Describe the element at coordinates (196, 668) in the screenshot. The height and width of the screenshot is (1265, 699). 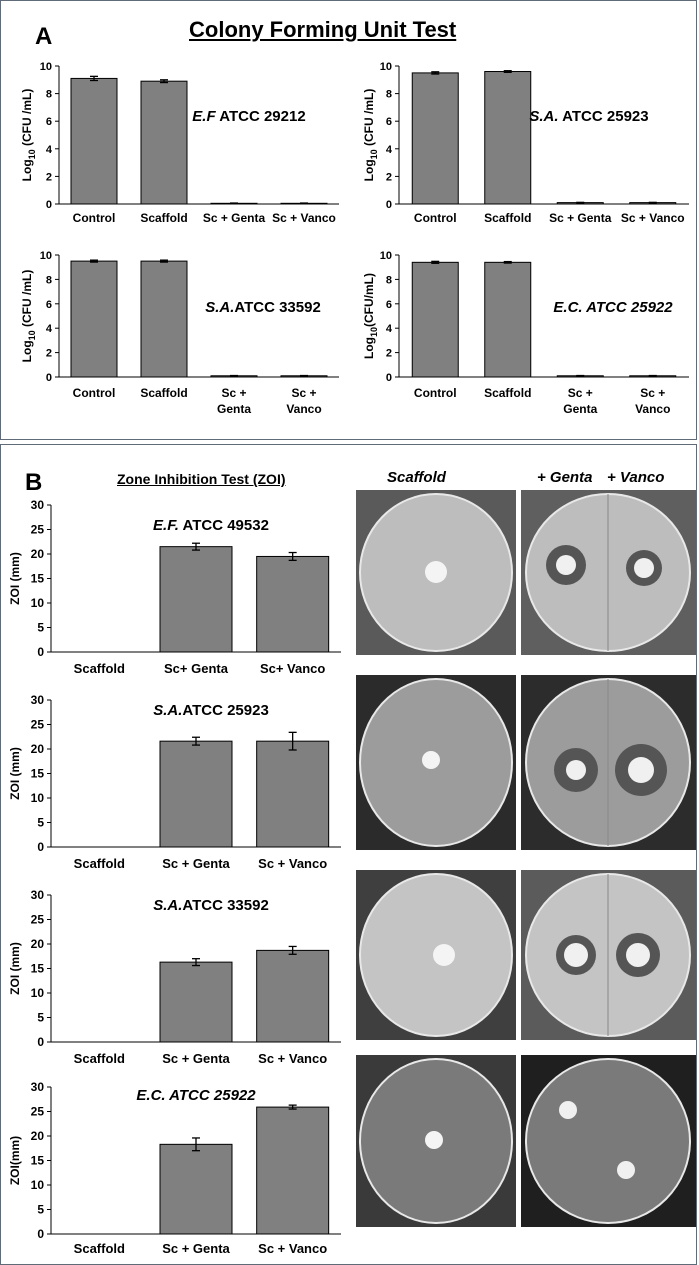
I see `x-tick-label: Sc+ Genta` at that location.